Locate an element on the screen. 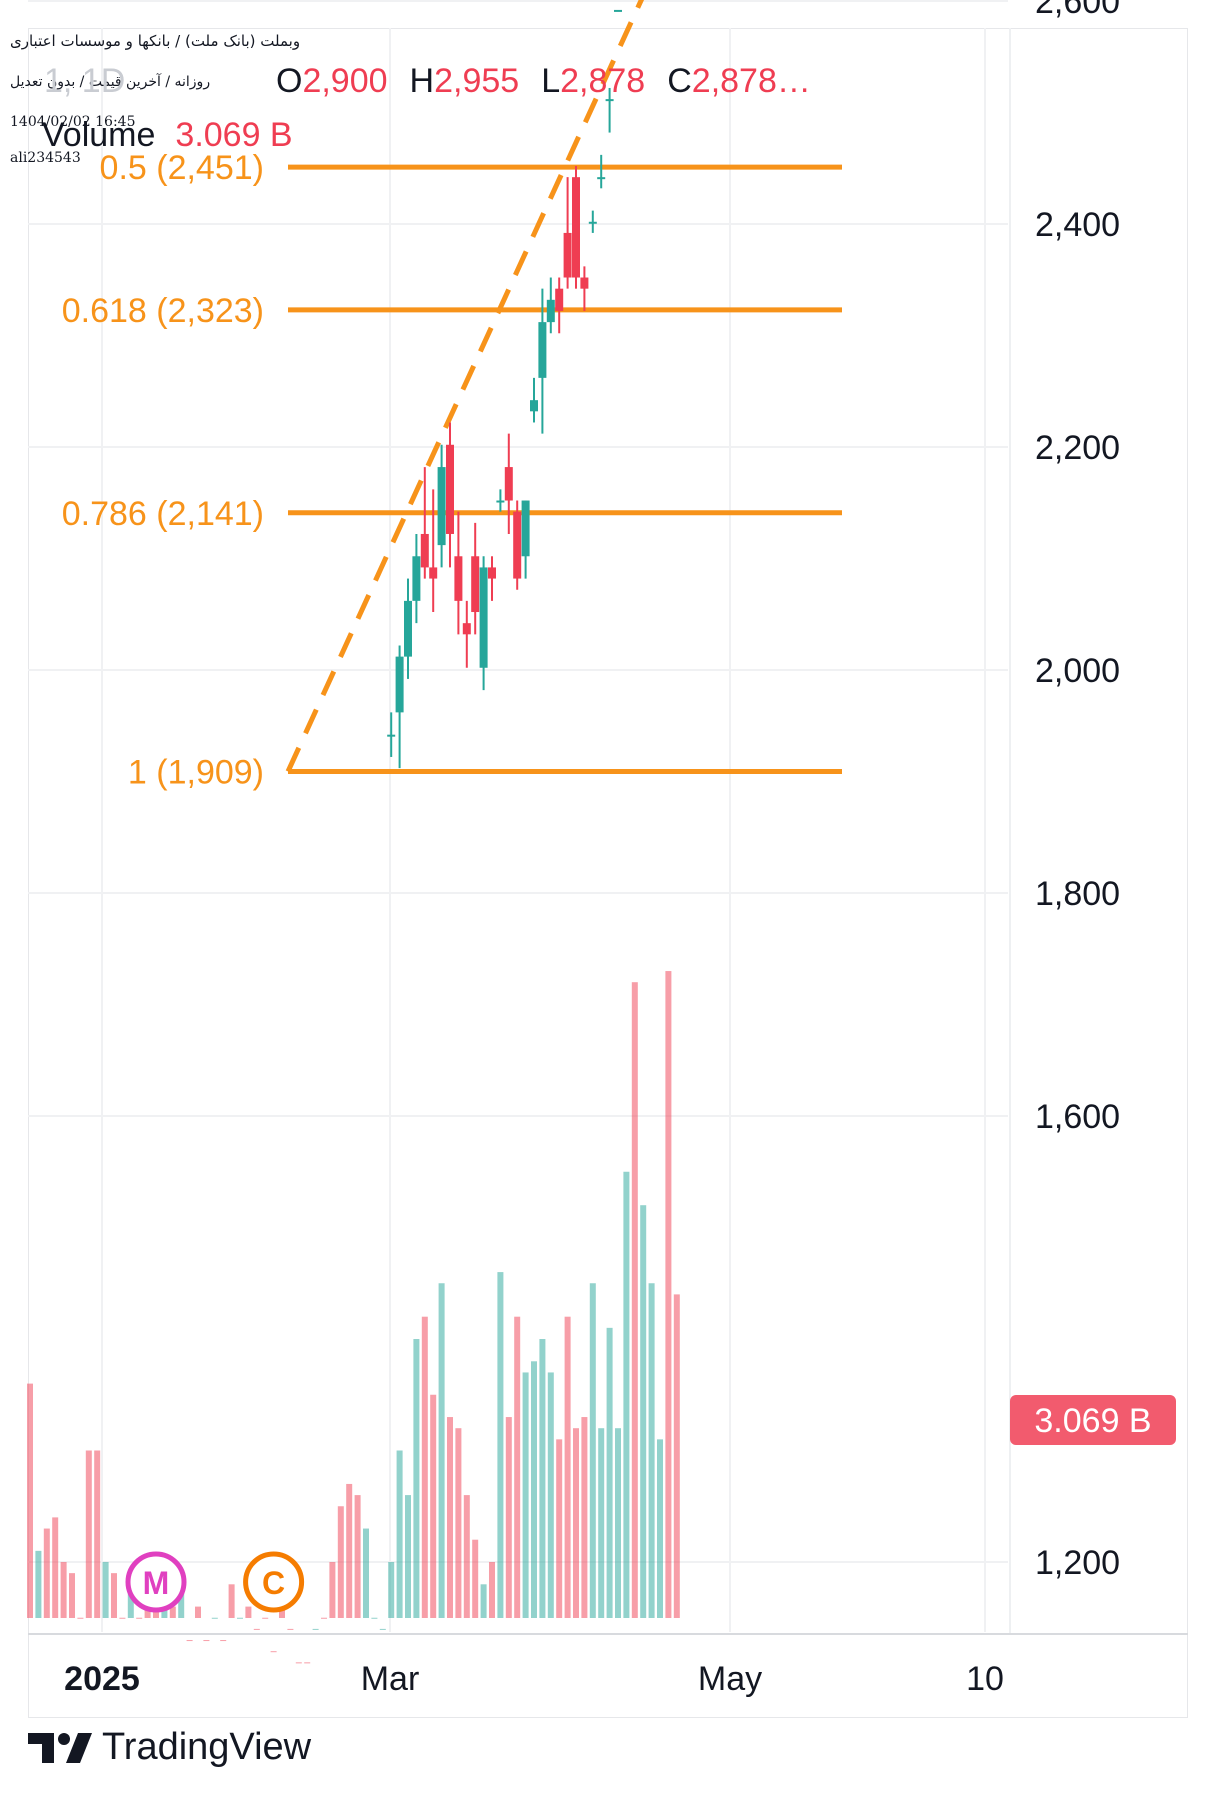 The height and width of the screenshot is (1800, 1212). time-tick-label: 10 is located at coordinates (985, 1679).